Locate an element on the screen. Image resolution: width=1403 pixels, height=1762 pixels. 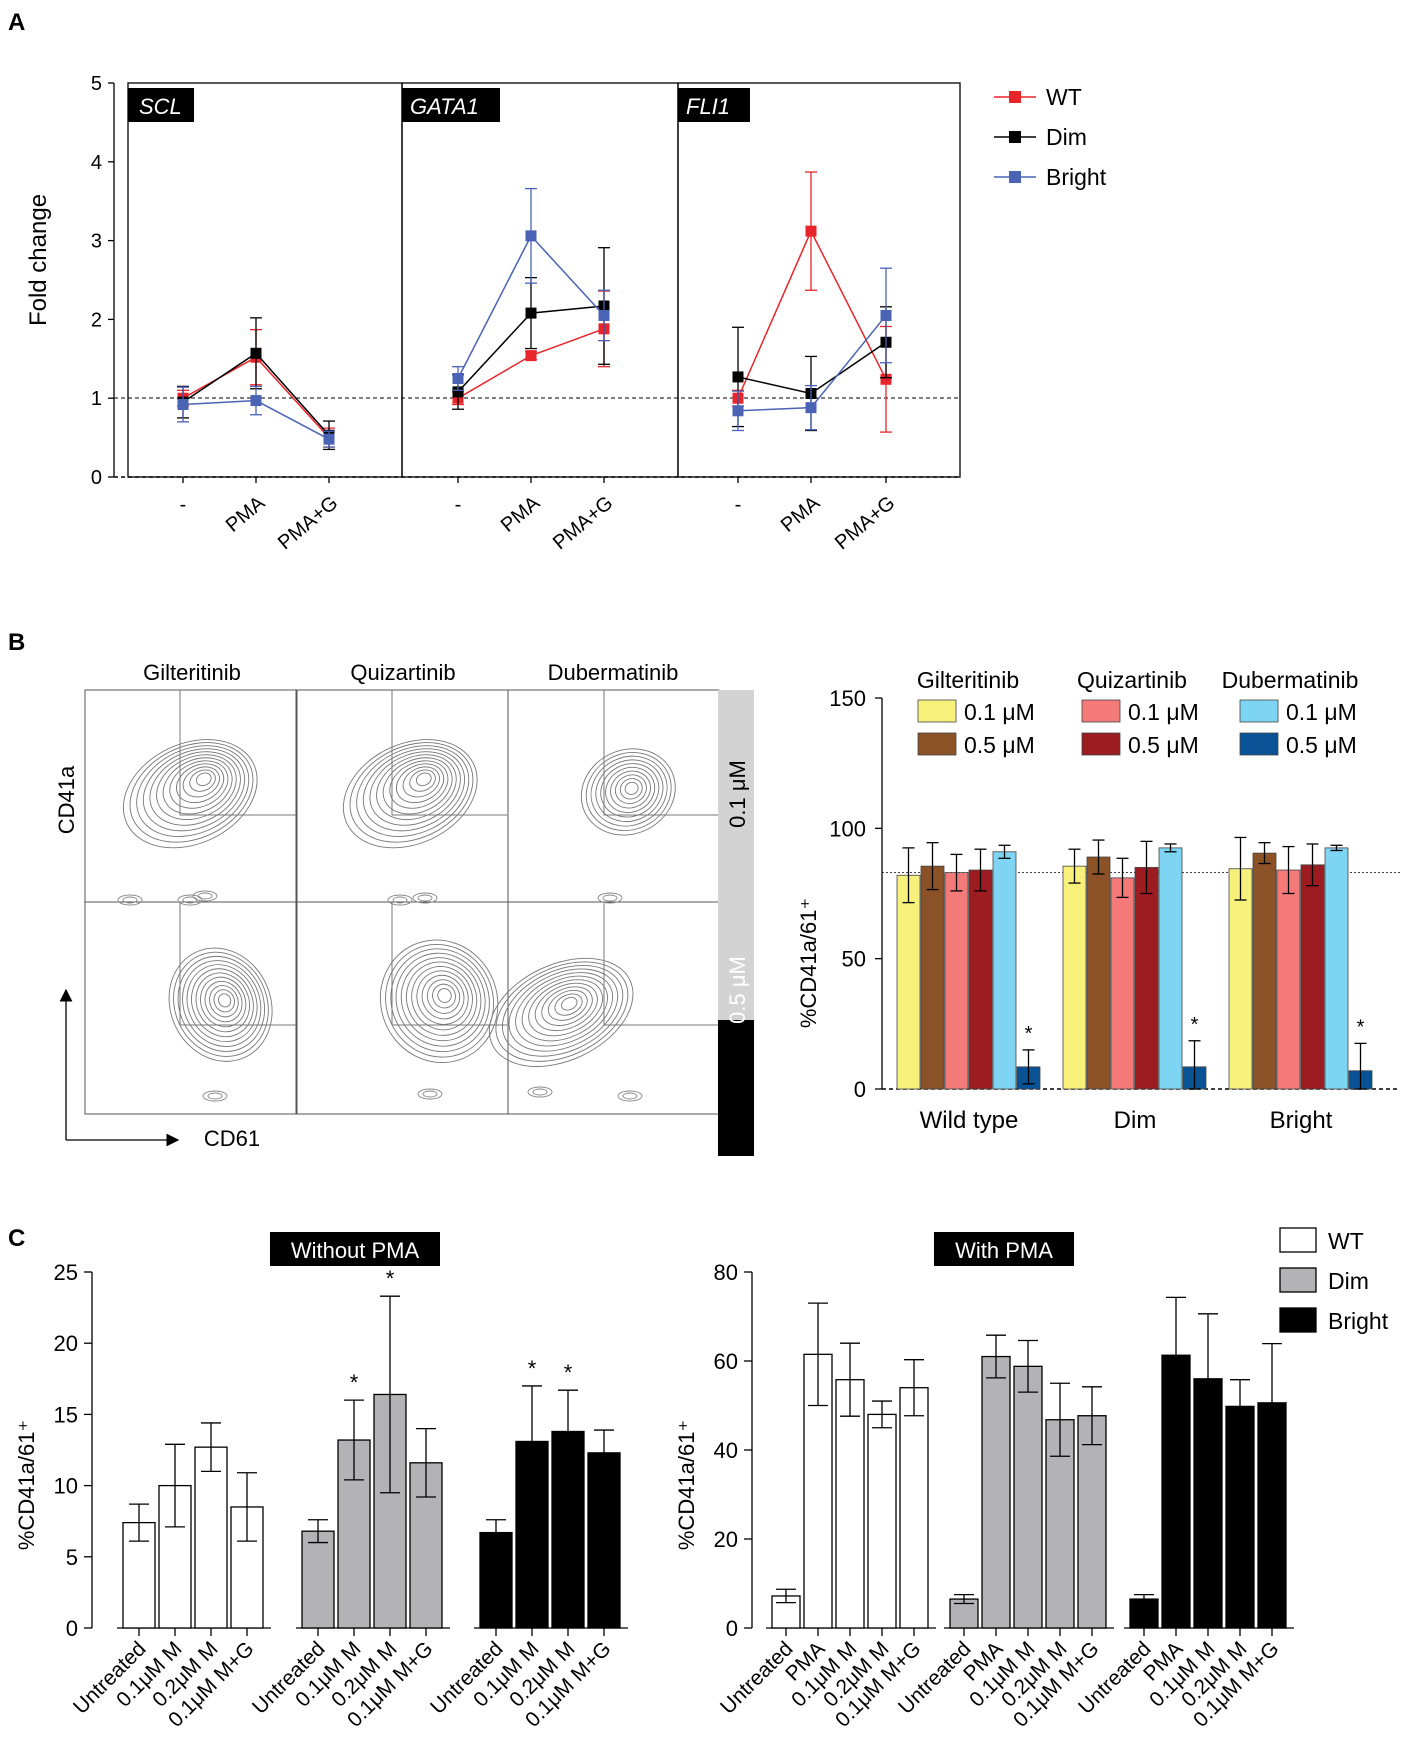
bar-bright-dubermatinib-0-1-m is located at coordinates (1336, 968).